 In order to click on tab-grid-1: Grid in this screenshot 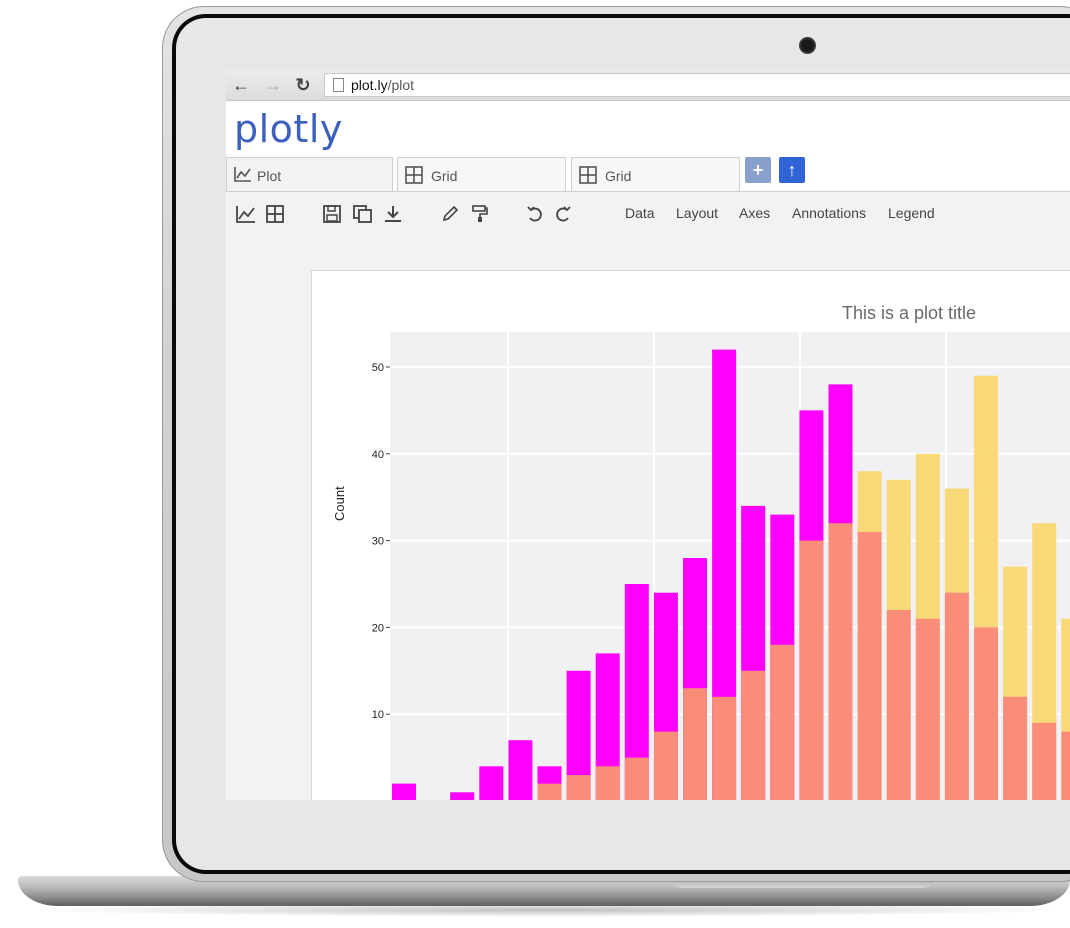, I will do `click(481, 174)`.